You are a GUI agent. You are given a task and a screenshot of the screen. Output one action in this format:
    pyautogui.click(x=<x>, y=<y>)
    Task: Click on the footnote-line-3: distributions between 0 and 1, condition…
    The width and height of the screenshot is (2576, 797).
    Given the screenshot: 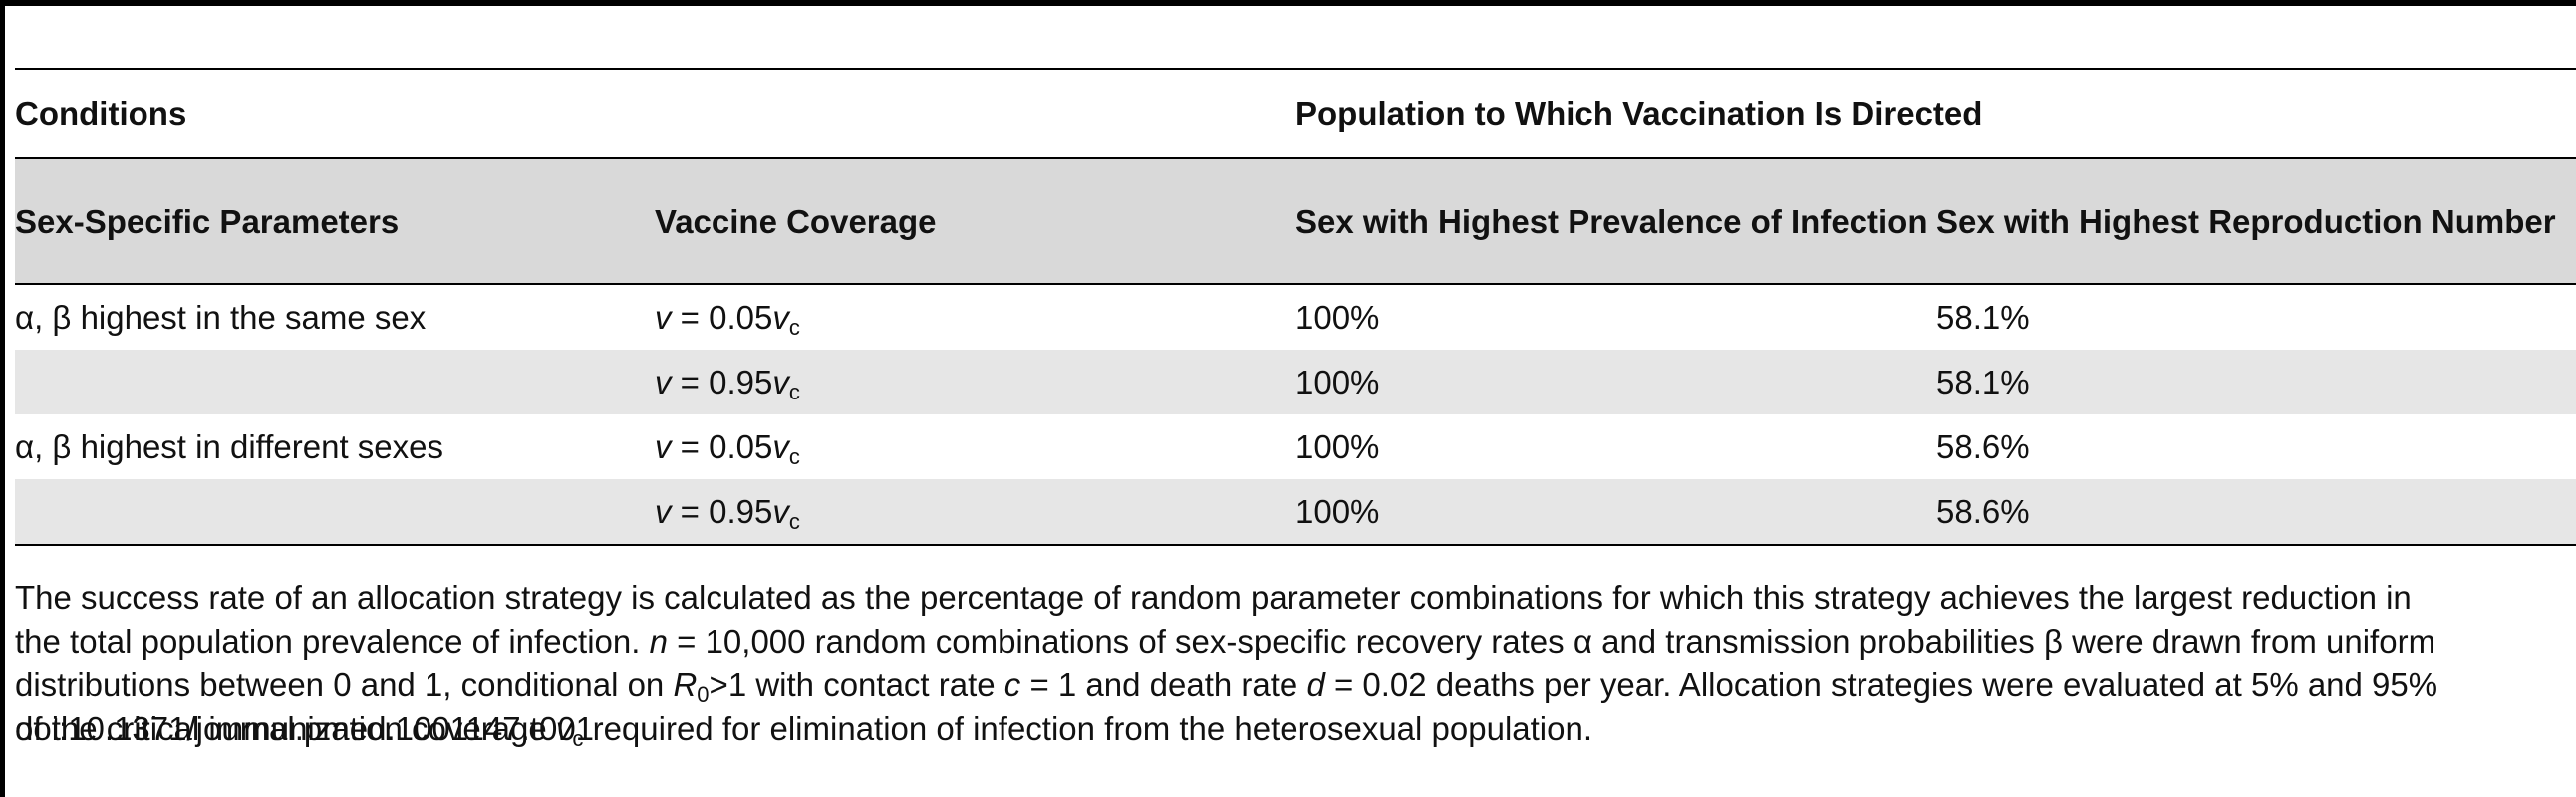 What is the action you would take?
    pyautogui.click(x=1226, y=686)
    